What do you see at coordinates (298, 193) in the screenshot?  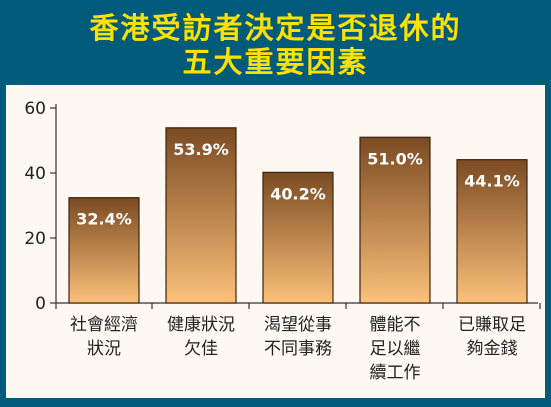 I see `data-label: 40.2%` at bounding box center [298, 193].